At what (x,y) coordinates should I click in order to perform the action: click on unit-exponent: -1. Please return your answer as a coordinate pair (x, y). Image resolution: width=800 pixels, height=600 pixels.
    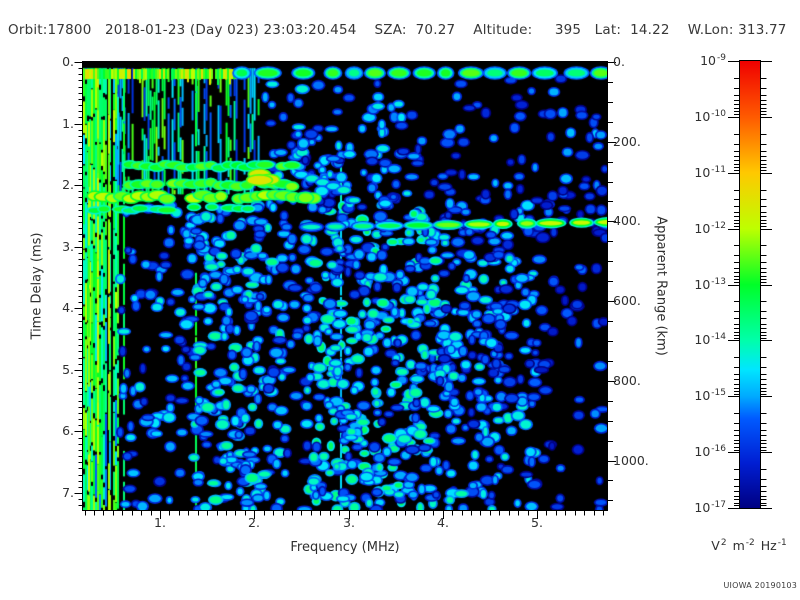
    Looking at the image, I should click on (782, 543).